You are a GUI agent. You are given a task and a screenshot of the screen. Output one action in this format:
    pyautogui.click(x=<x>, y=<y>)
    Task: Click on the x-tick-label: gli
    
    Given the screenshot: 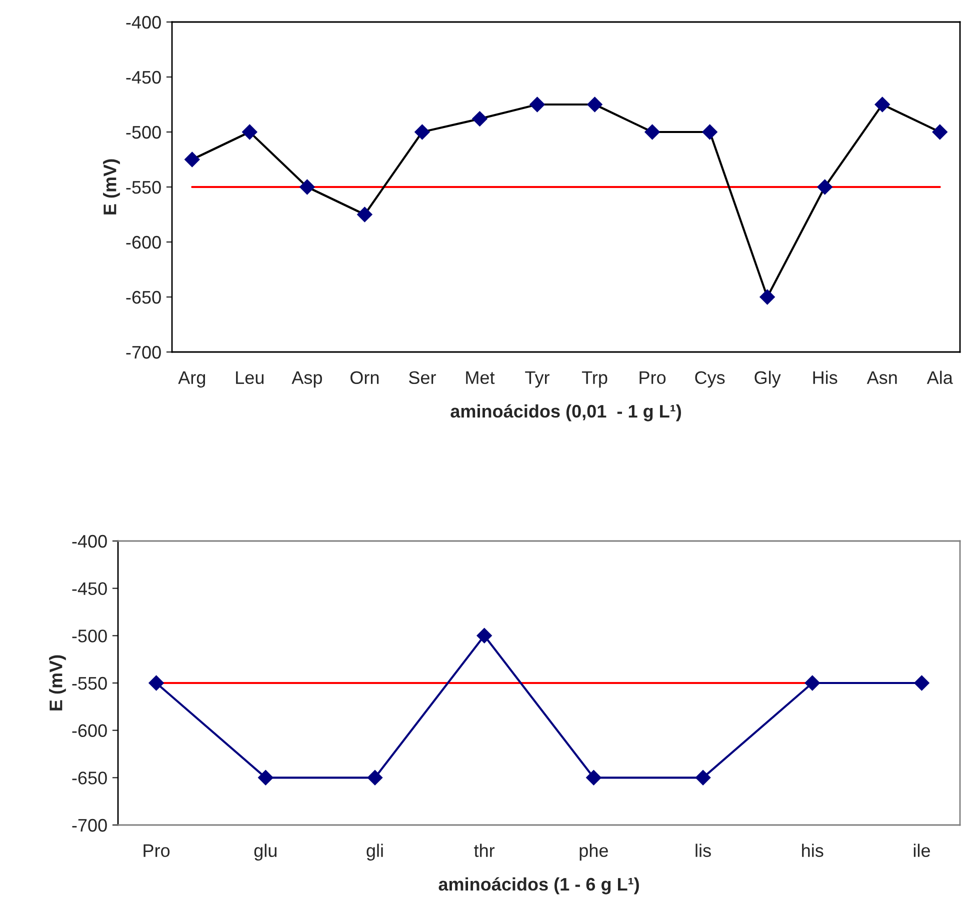 What is the action you would take?
    pyautogui.click(x=374, y=852)
    